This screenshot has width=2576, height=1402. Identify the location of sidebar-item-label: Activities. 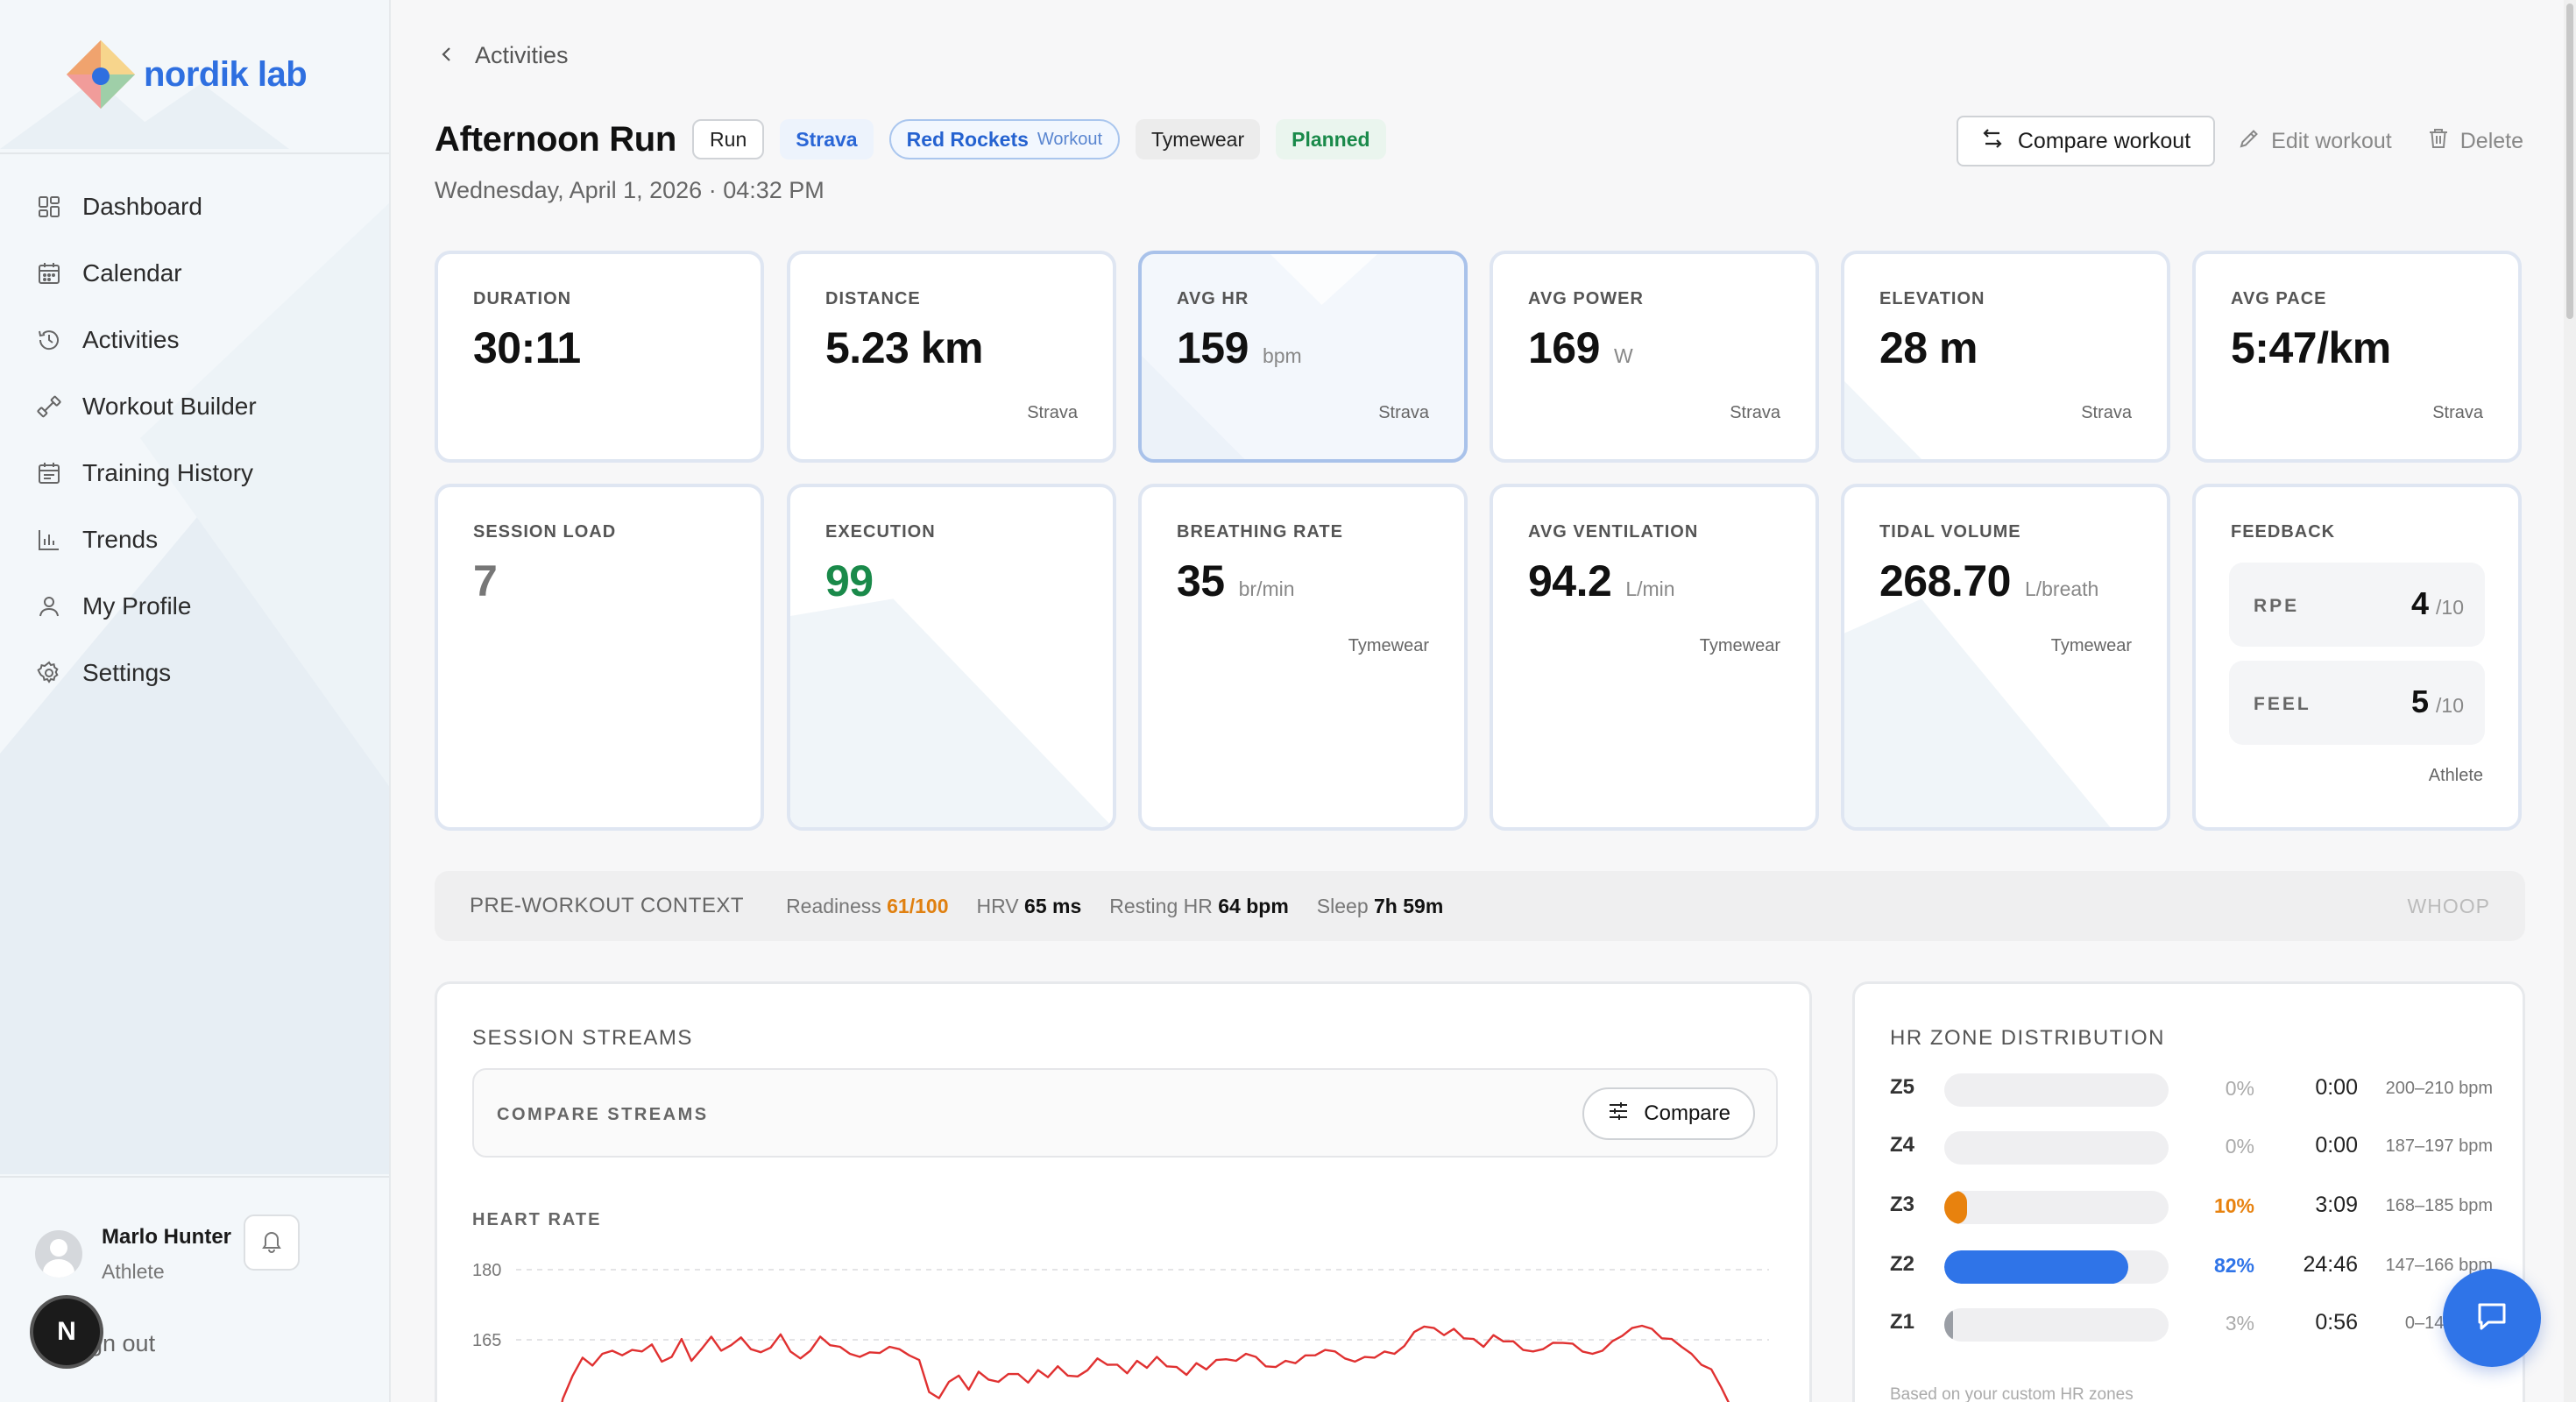
(131, 339).